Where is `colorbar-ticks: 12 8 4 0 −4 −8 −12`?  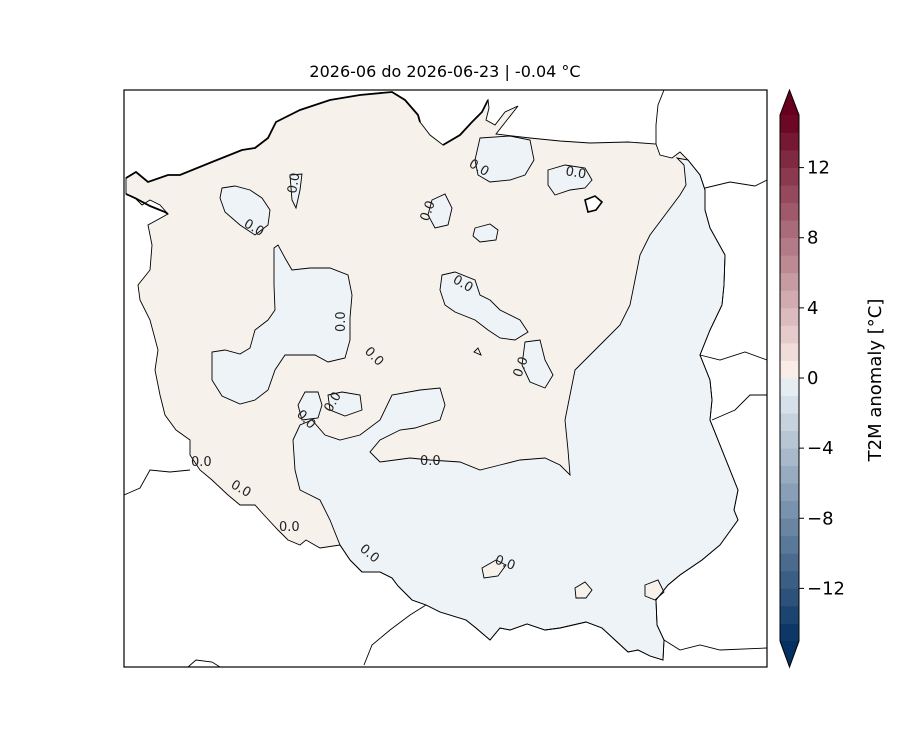 colorbar-ticks: 12 8 4 0 −4 −8 −12 is located at coordinates (822, 378).